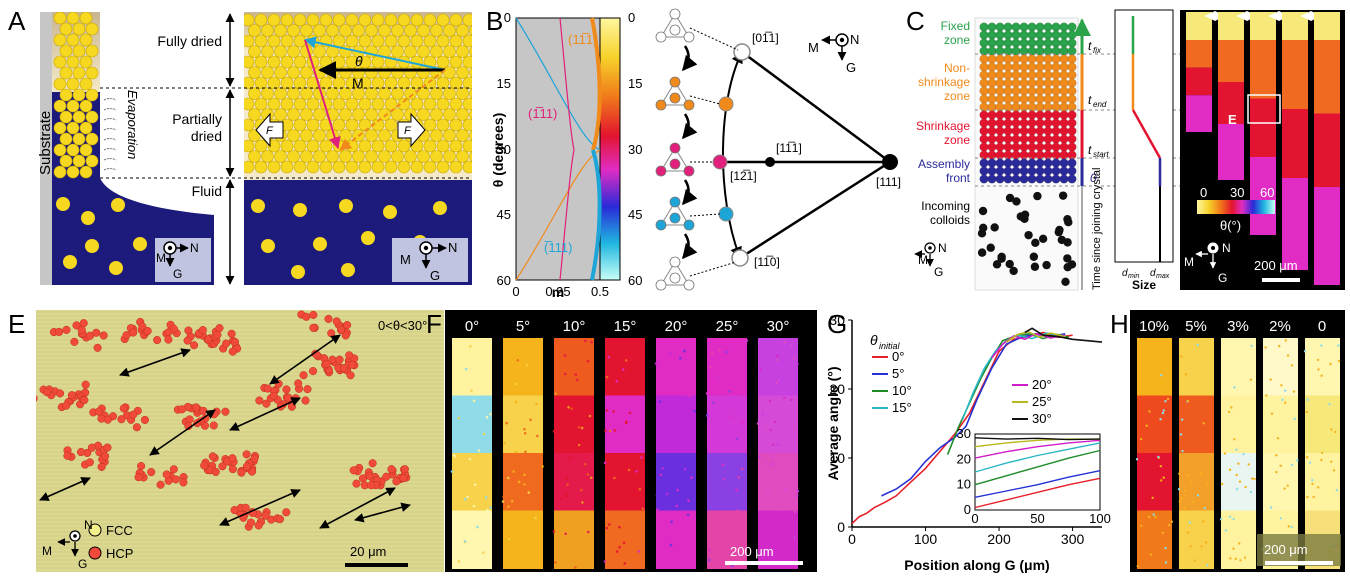 The width and height of the screenshot is (1350, 579). What do you see at coordinates (625, 326) in the screenshot?
I see `f-strip-label: 15°` at bounding box center [625, 326].